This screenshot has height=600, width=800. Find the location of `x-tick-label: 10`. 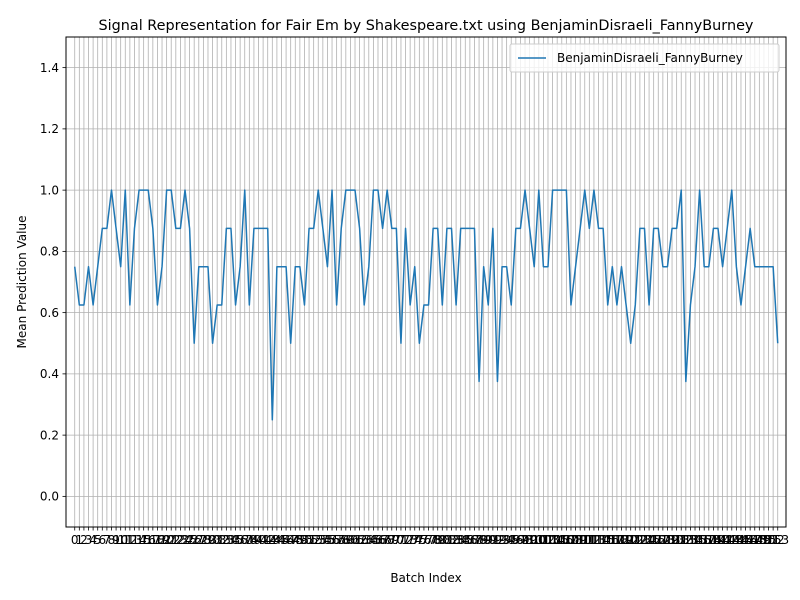

x-tick-label: 10 is located at coordinates (120, 540).